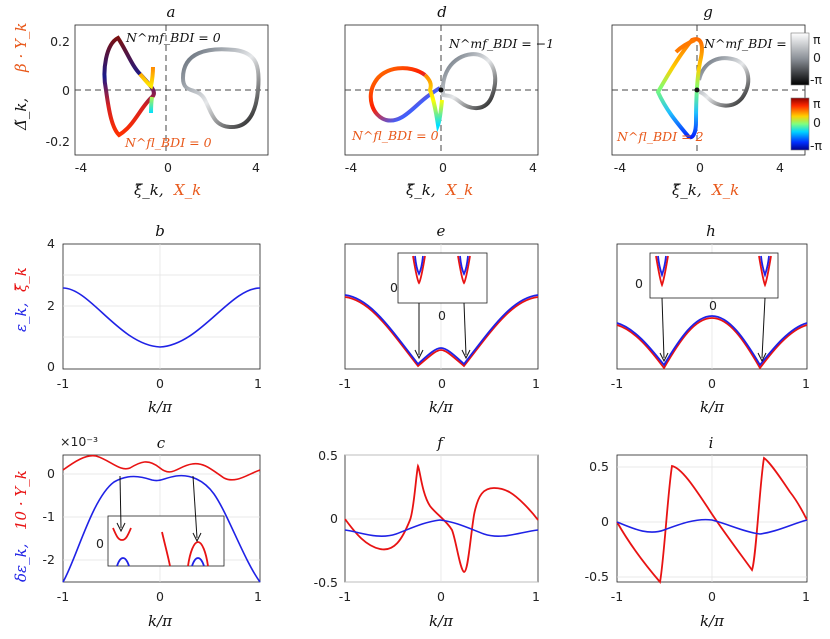 This screenshot has width=830, height=639. What do you see at coordinates (51, 366) in the screenshot?
I see `panel-b-ytick-2: 0` at bounding box center [51, 366].